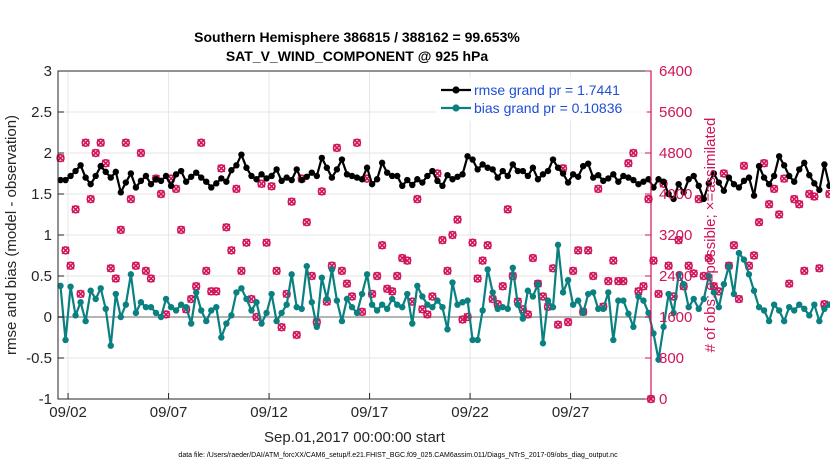 This screenshot has height=470, width=830. What do you see at coordinates (675, 194) in the screenshot?
I see `y-right-tick-label: 4000` at bounding box center [675, 194].